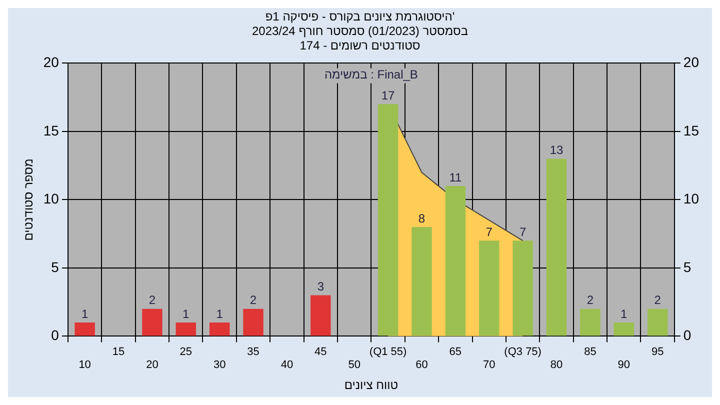 The width and height of the screenshot is (720, 405). What do you see at coordinates (118, 352) in the screenshot?
I see `x-tick-label: 15` at bounding box center [118, 352].